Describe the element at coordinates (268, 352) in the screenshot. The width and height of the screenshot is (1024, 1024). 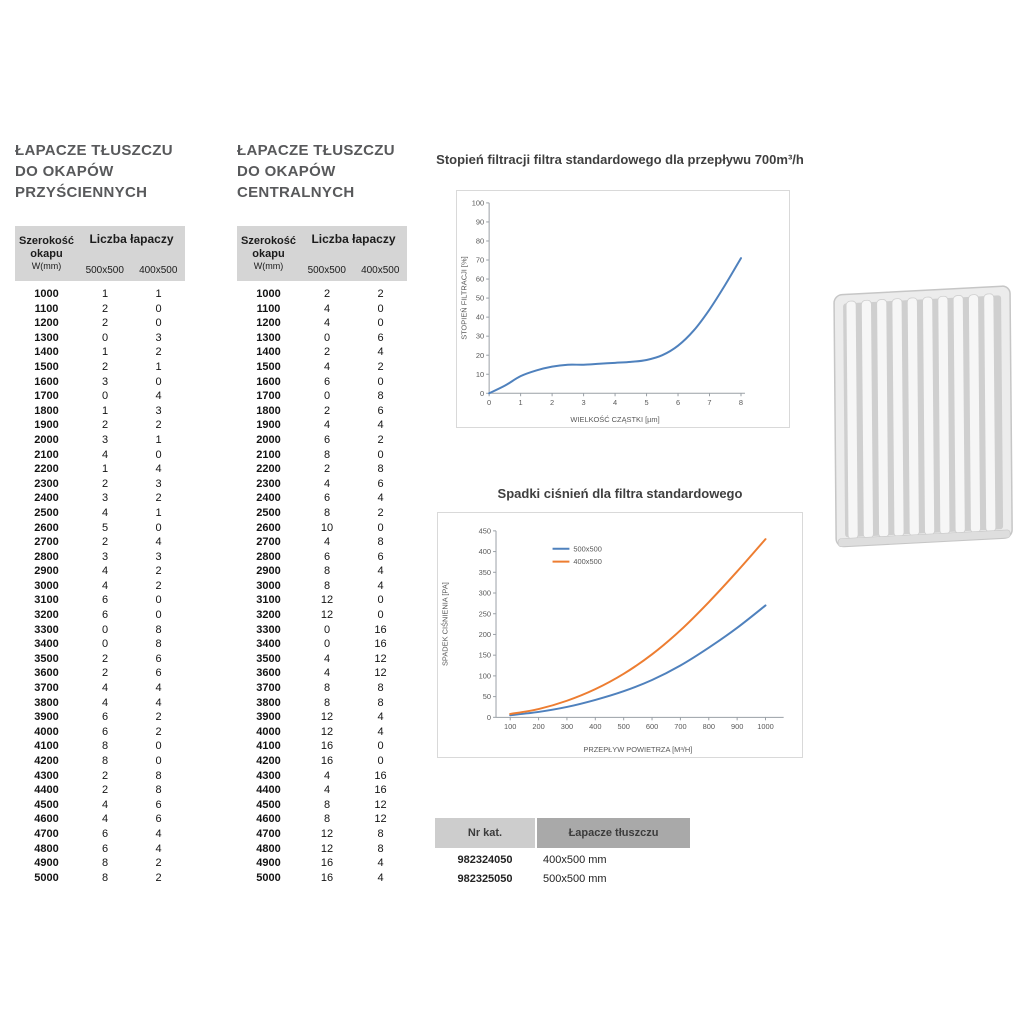
I see `hood-width-cell: 1400` at that location.